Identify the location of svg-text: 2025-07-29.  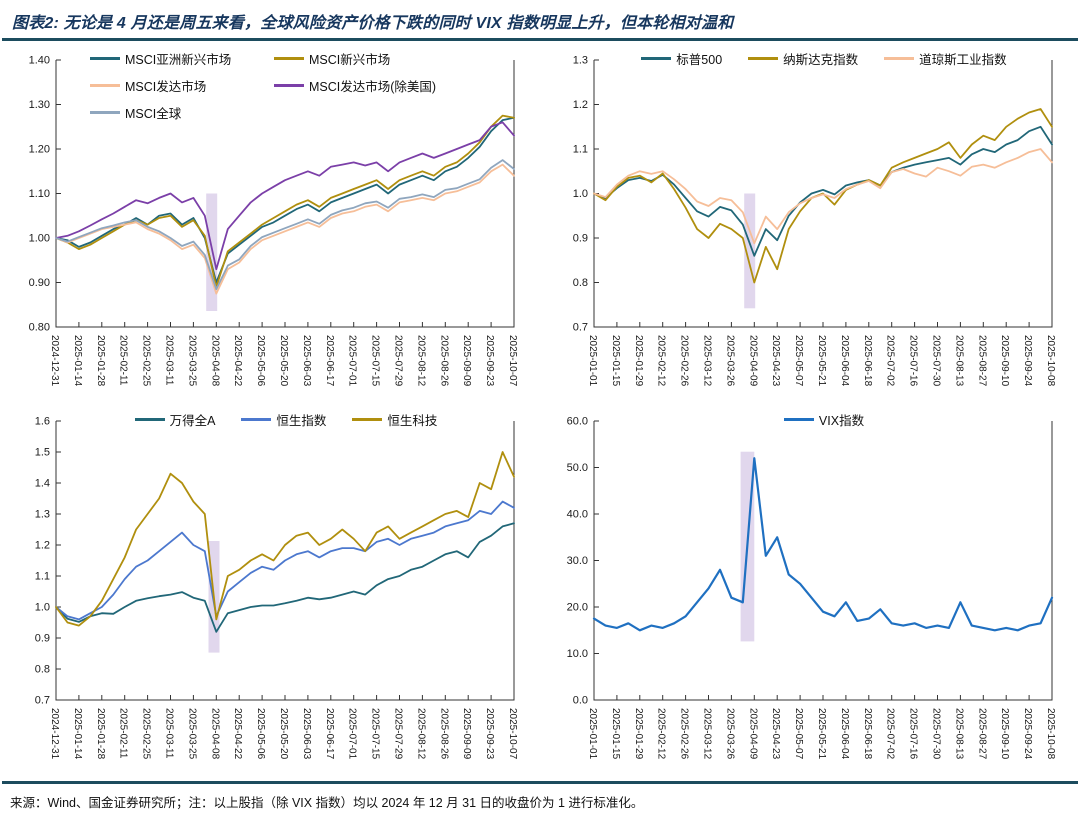
(398, 734).